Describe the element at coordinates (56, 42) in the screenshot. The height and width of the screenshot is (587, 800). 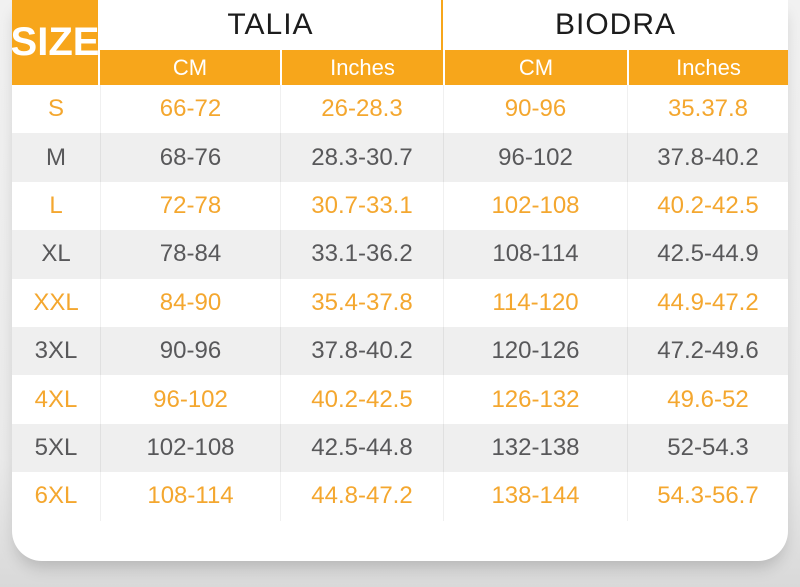
I see `size-column-header: SIZE` at that location.